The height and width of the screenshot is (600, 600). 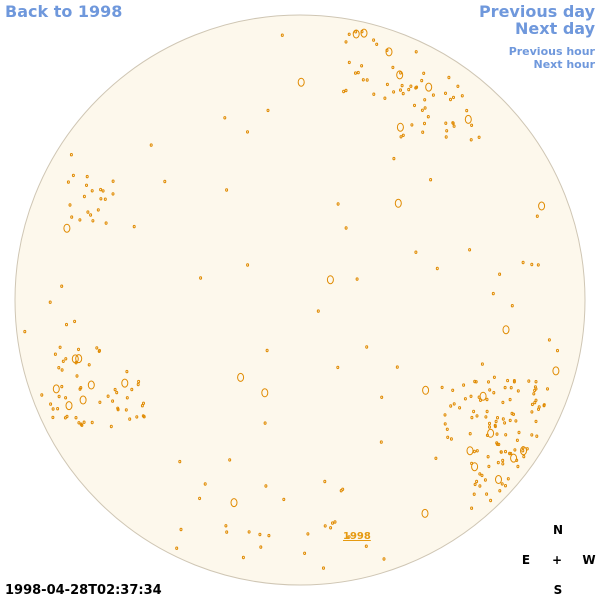 I want to click on previous-day-link: Previous day, so click(x=536, y=11).